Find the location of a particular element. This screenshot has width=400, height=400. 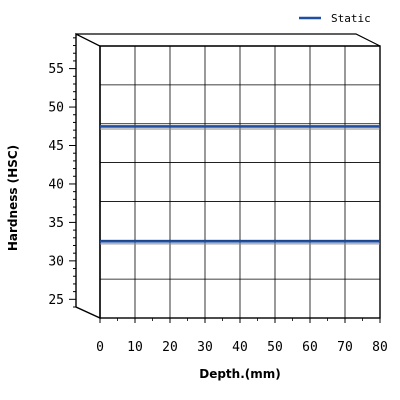

x-tick-label: 50 is located at coordinates (275, 347).